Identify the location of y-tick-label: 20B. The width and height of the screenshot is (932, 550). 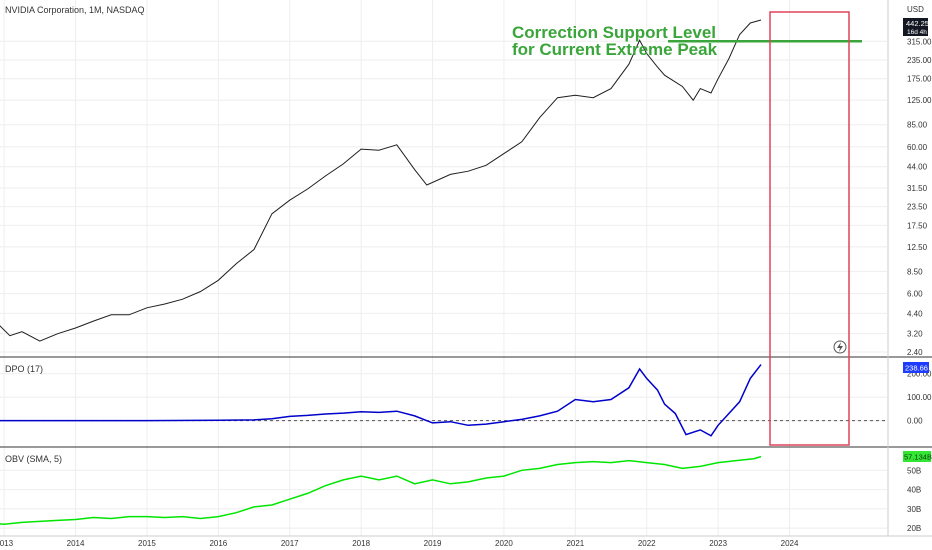
(914, 528).